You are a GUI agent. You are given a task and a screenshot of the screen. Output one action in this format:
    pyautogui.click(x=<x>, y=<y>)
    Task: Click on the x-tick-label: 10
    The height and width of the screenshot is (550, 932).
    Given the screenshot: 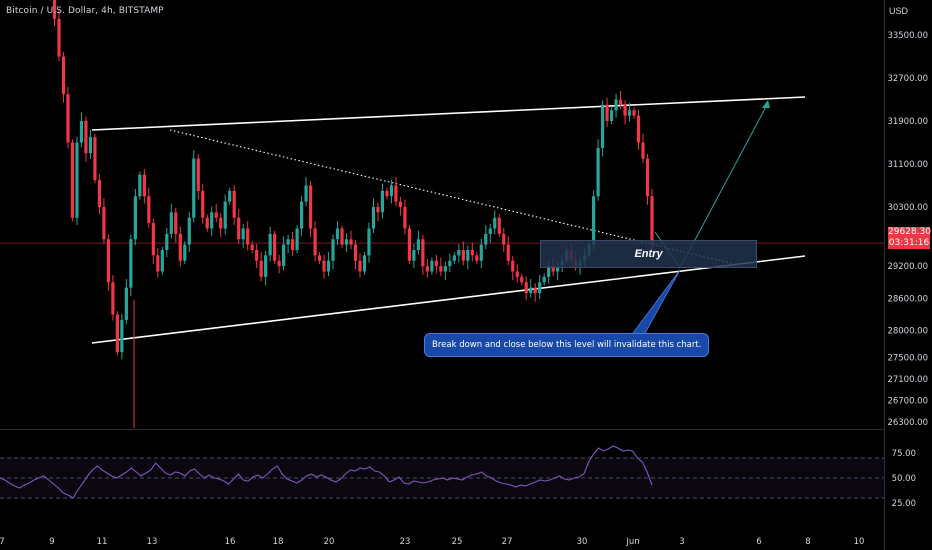 What is the action you would take?
    pyautogui.click(x=859, y=542)
    